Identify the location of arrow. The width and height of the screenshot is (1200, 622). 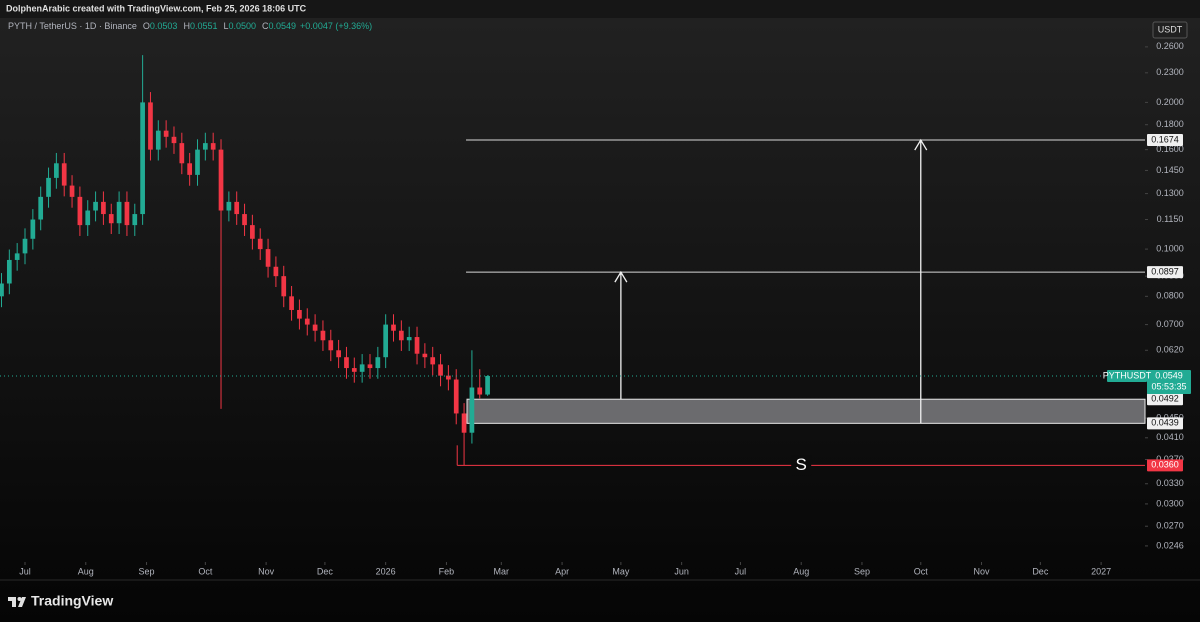
(621, 335).